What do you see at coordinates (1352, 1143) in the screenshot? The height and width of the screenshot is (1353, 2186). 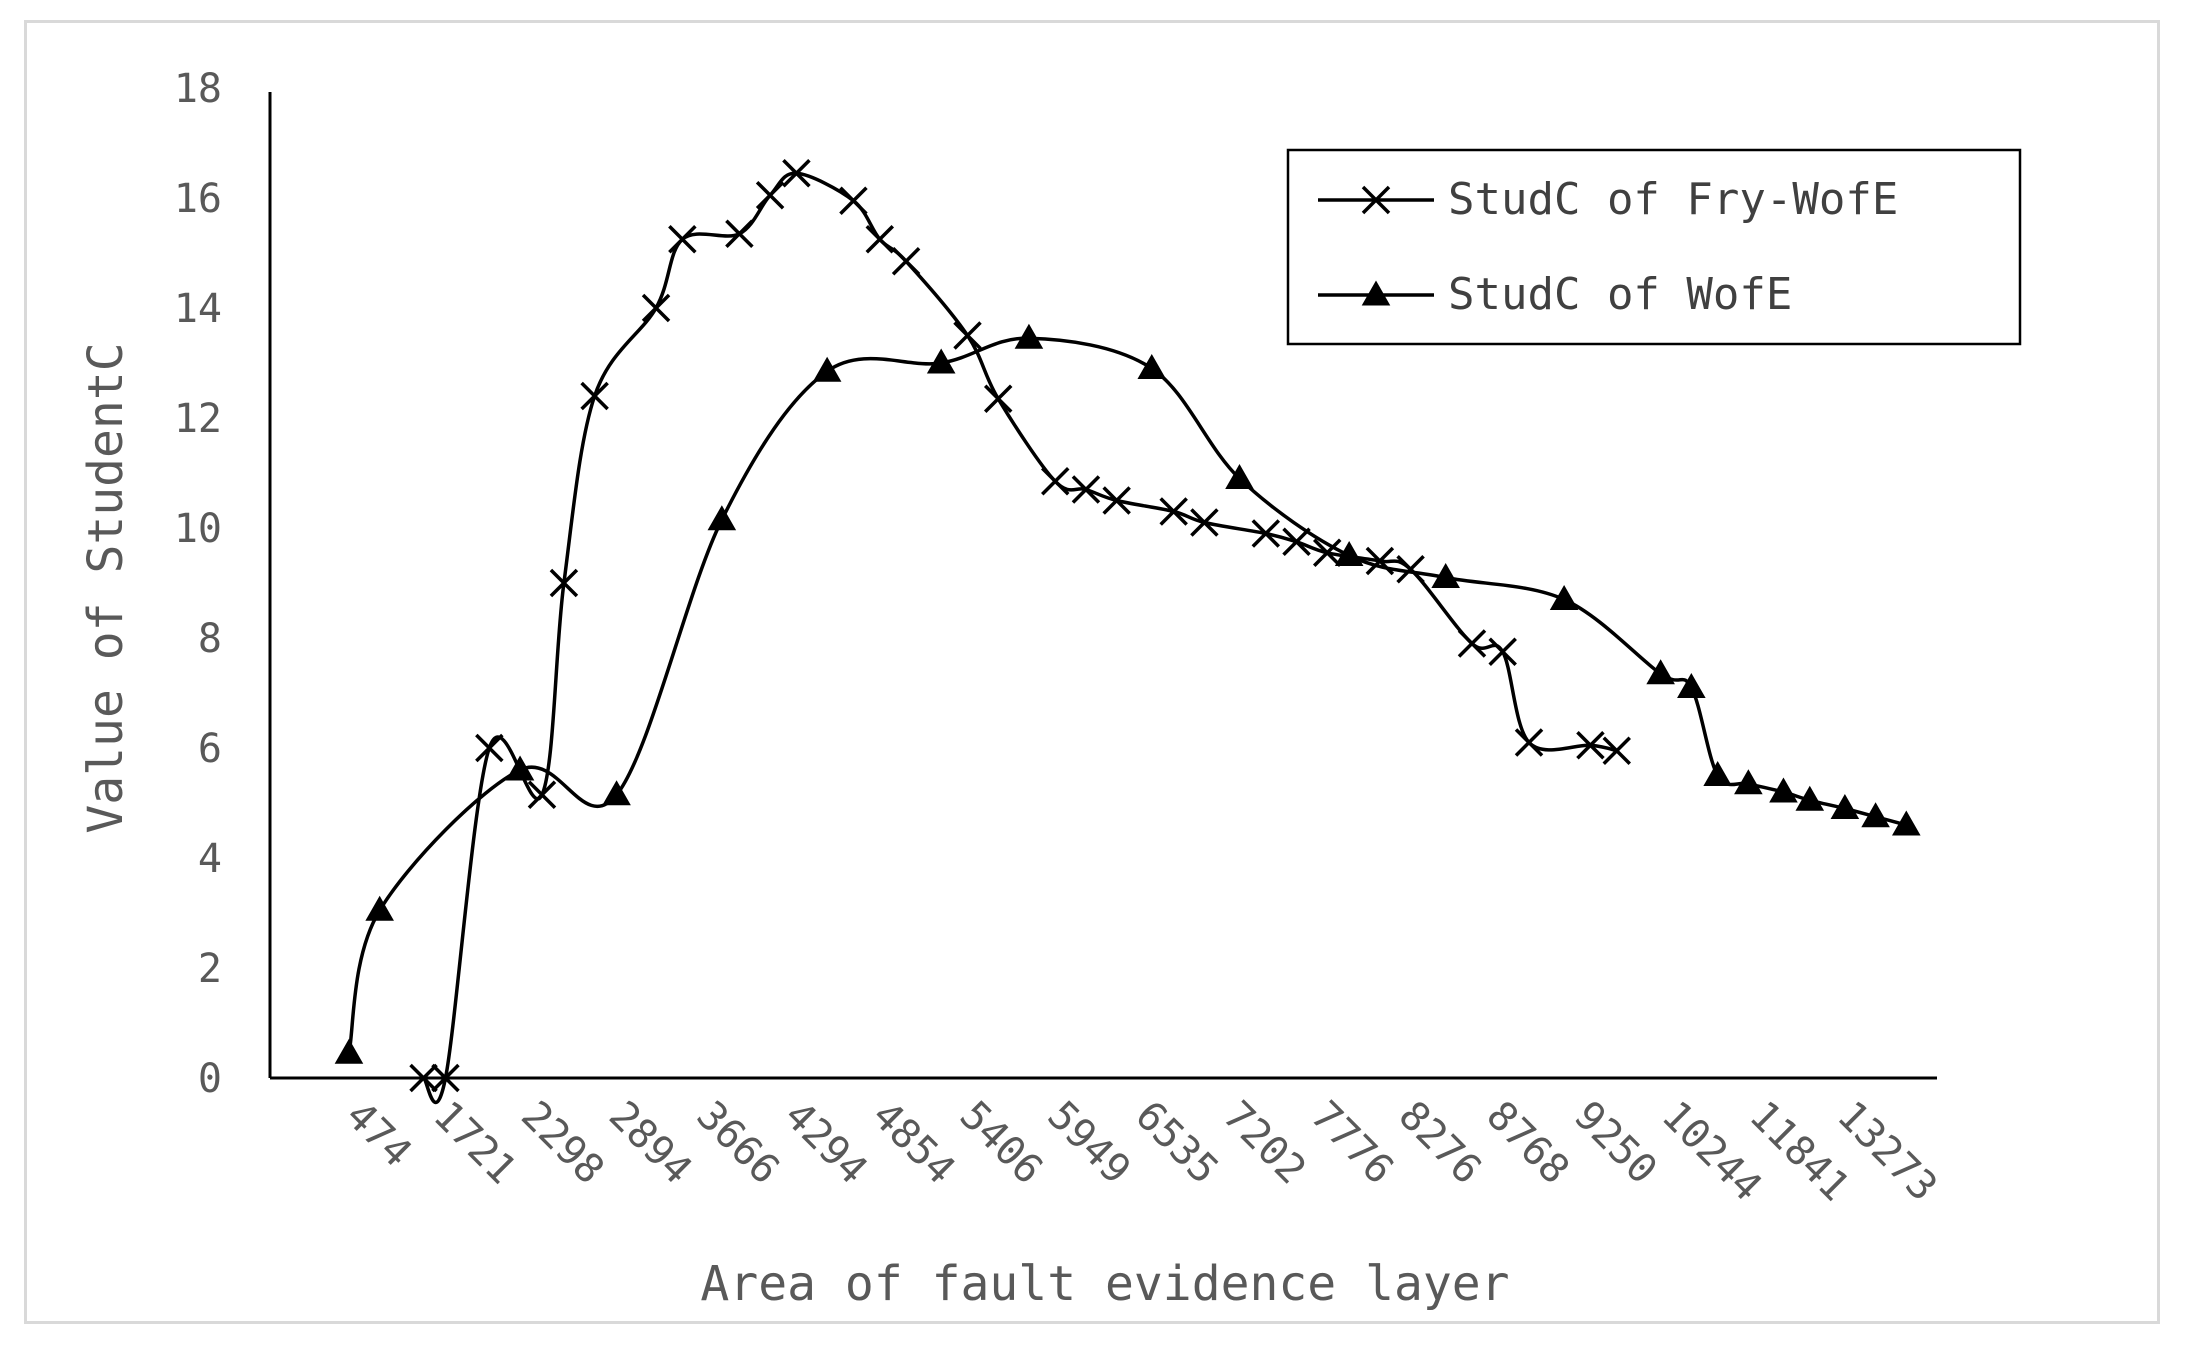 I see `x-tick-label: 7776` at bounding box center [1352, 1143].